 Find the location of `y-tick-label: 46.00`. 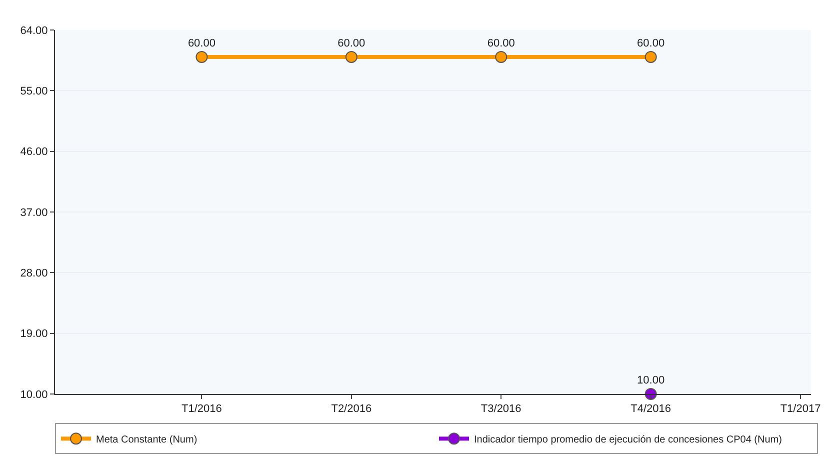

y-tick-label: 46.00 is located at coordinates (34, 152).